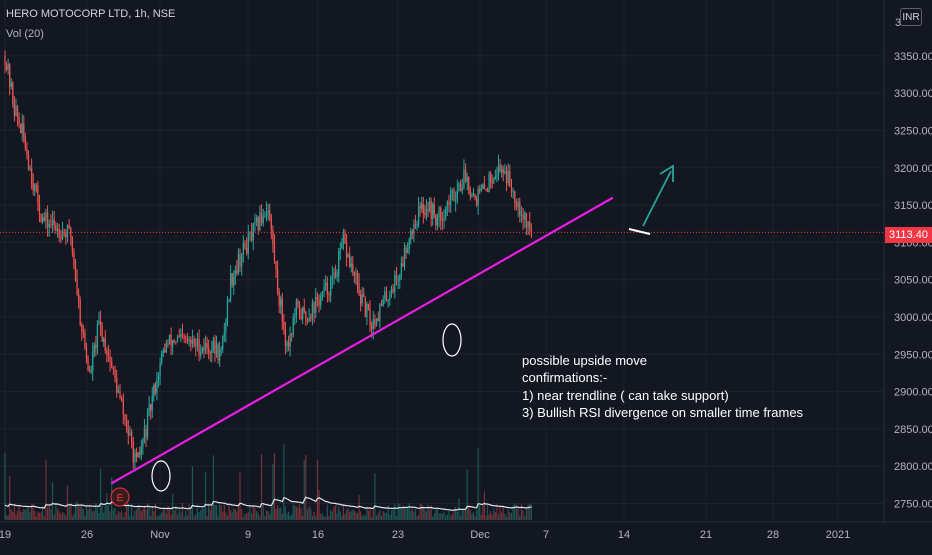 The height and width of the screenshot is (555, 932). I want to click on time-axis: 19 26 Nov 9 16 23 Dec 7 14 21 28 2021, so click(466, 531).